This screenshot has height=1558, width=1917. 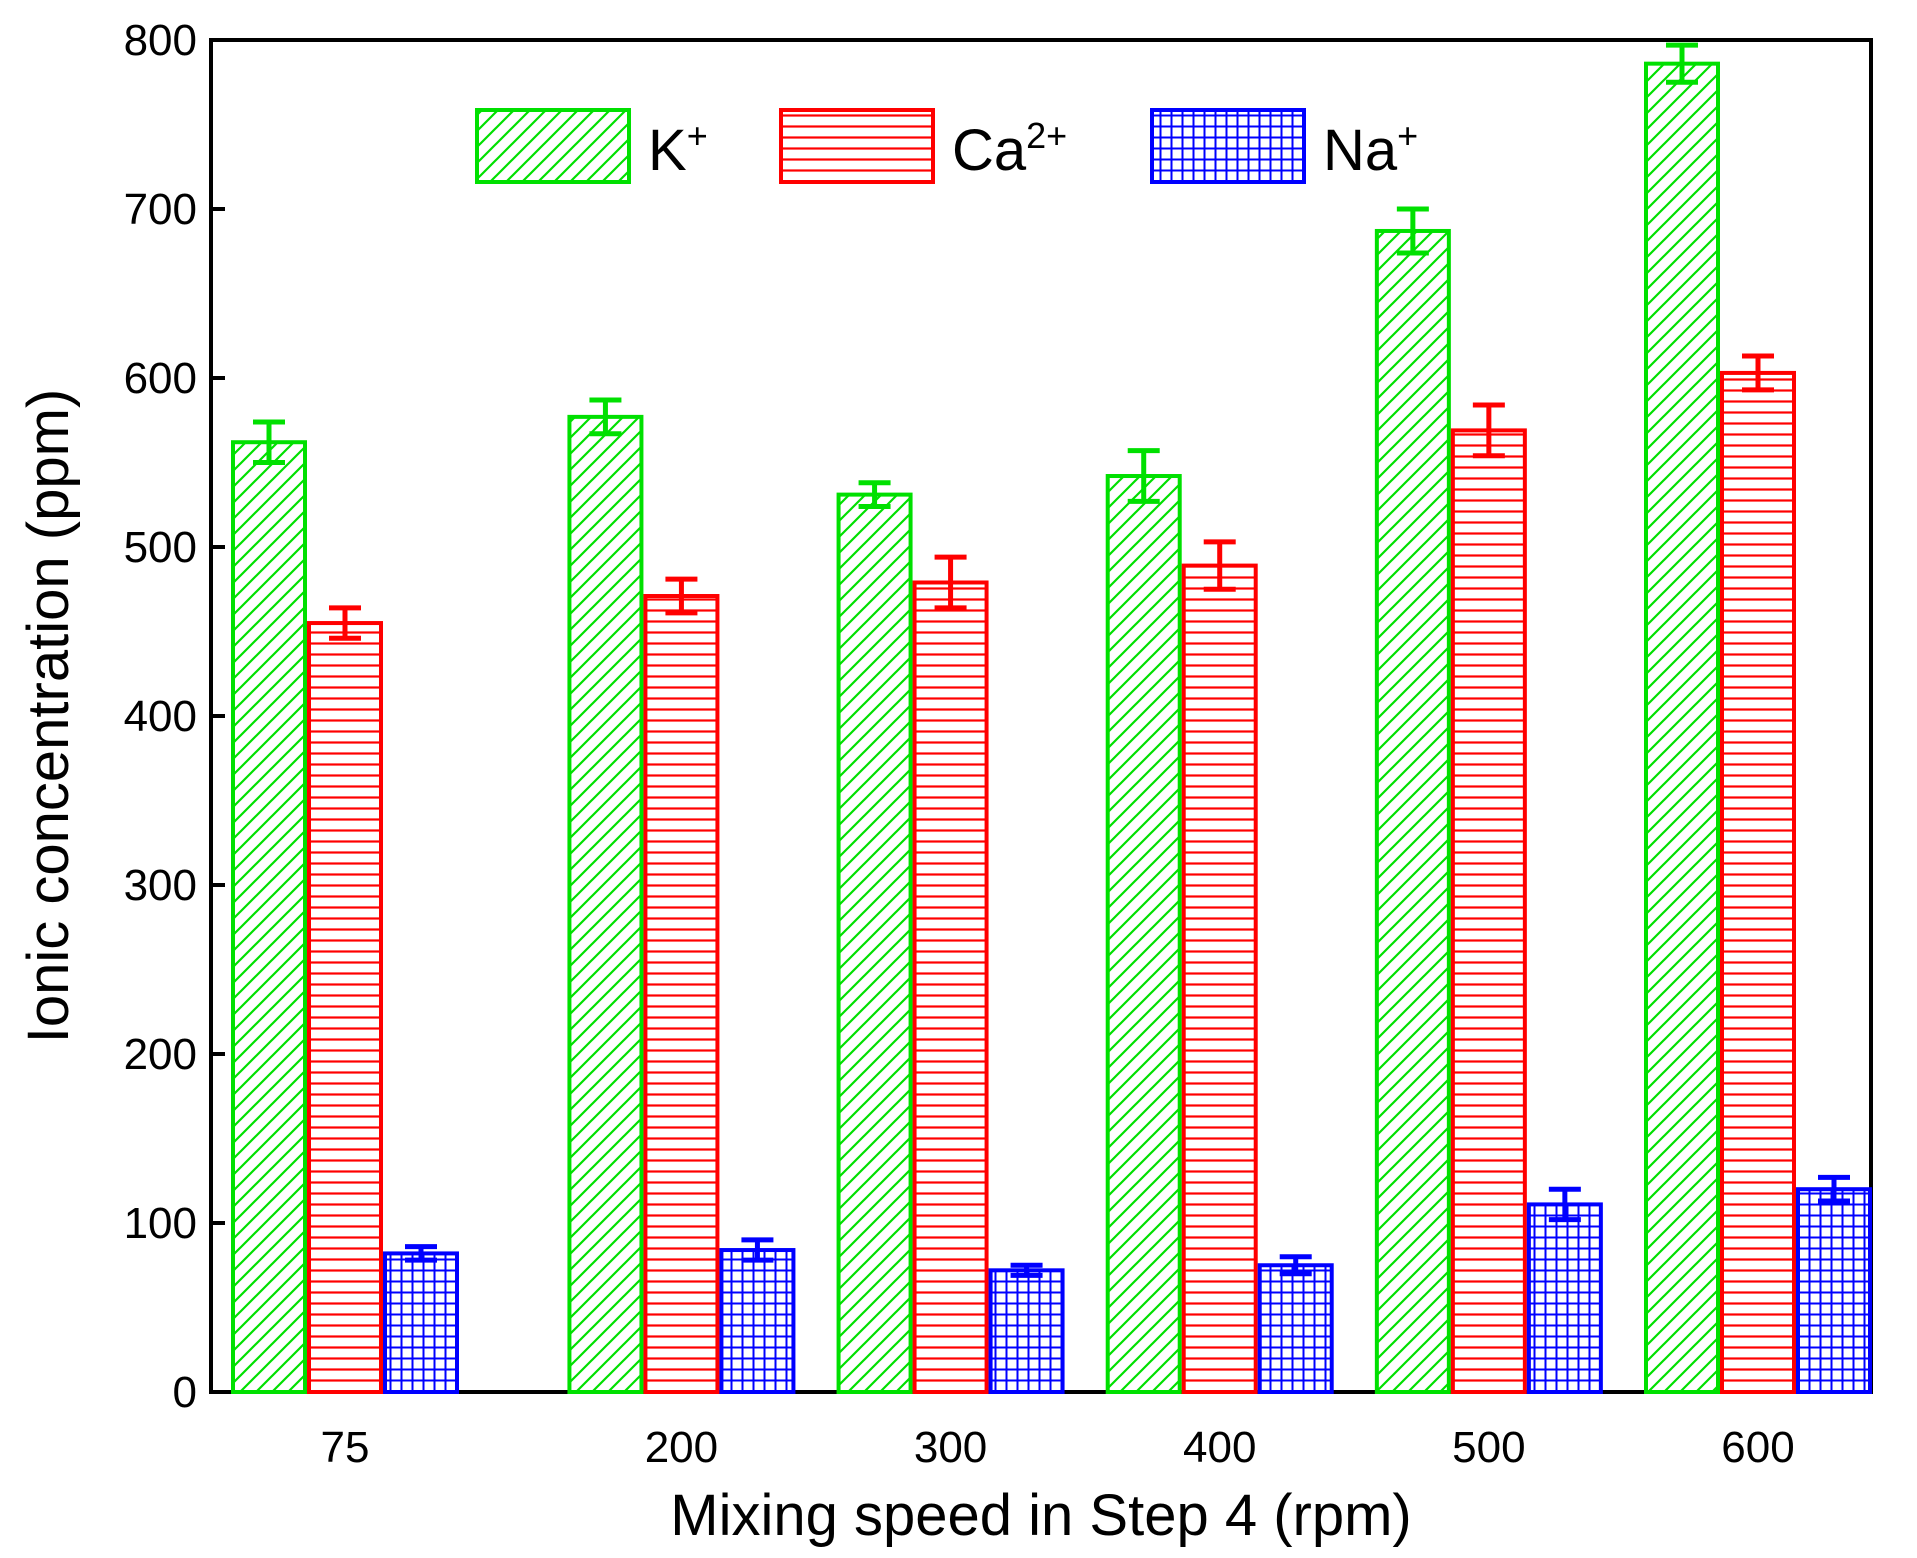 I want to click on x-tick-label-300: 300, so click(x=950, y=1447).